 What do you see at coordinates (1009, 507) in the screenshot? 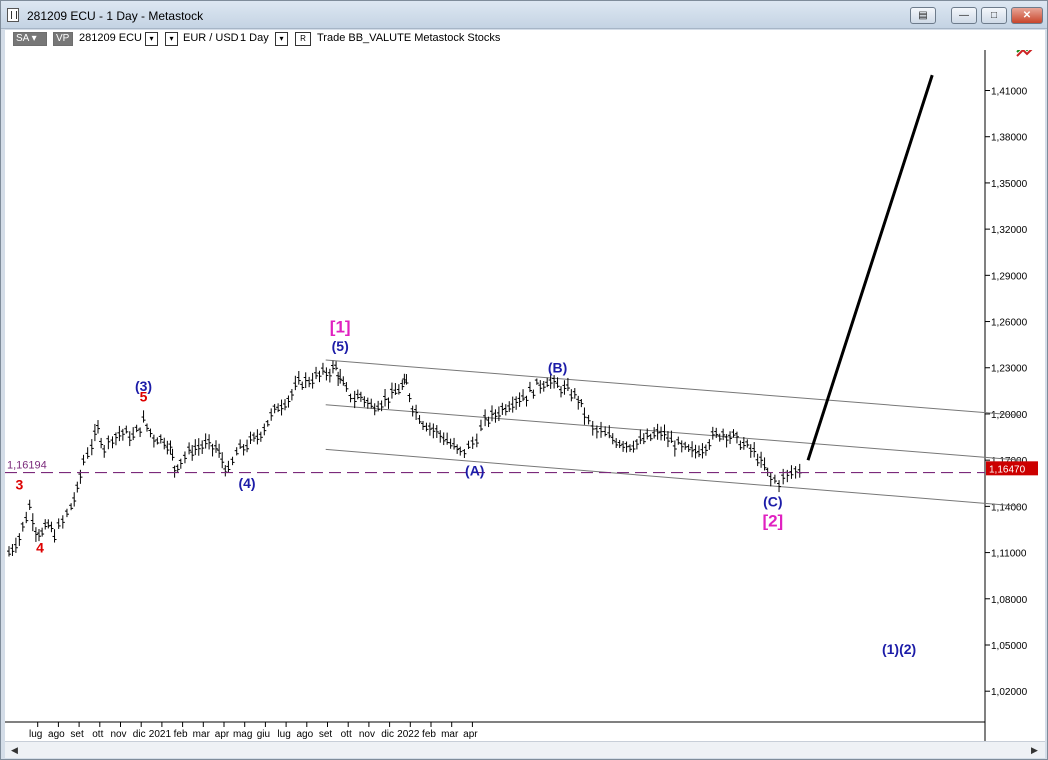
I see `y-tick-label: 1,14000` at bounding box center [1009, 507].